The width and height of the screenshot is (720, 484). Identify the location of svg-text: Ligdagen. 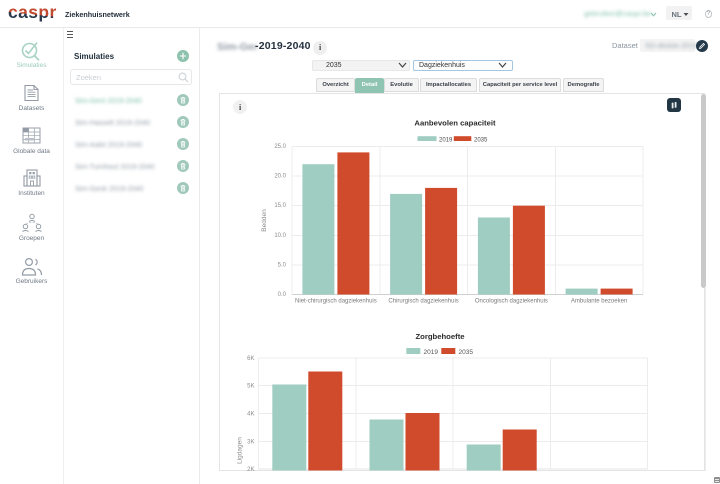
(240, 449).